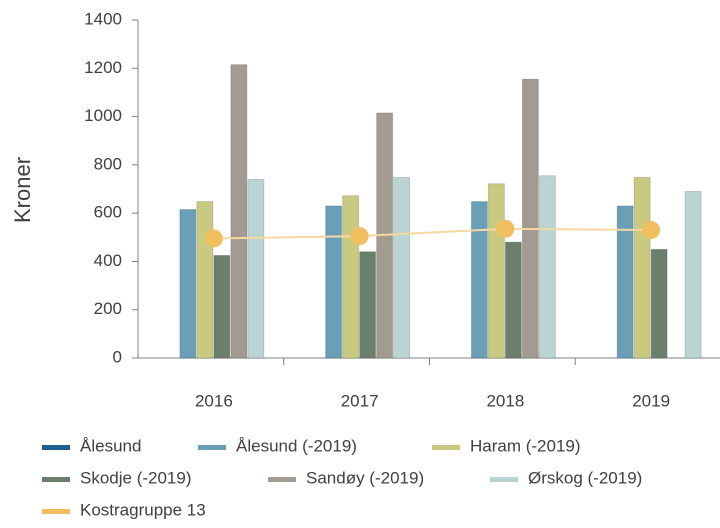 The height and width of the screenshot is (528, 720). What do you see at coordinates (525, 445) in the screenshot?
I see `legend-label: Haram (-2019)` at bounding box center [525, 445].